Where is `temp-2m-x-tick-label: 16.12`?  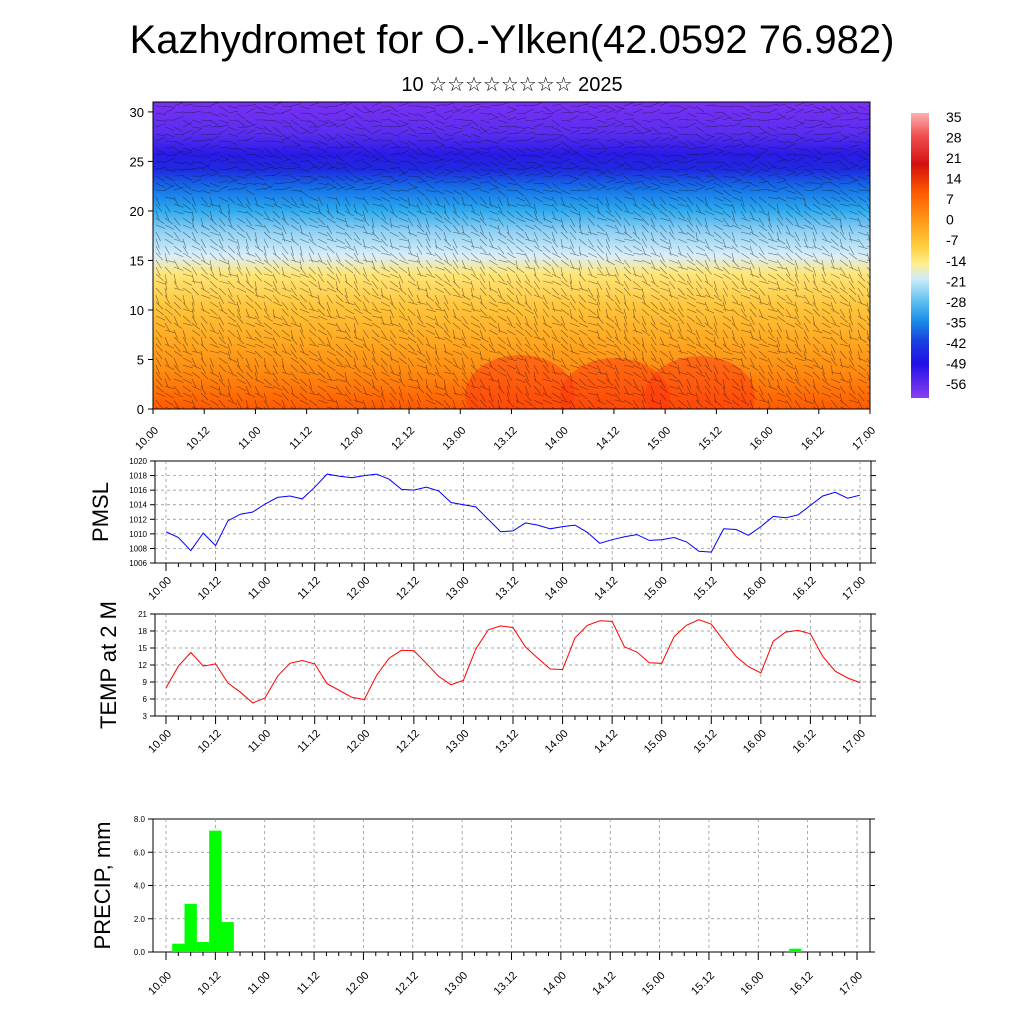
temp-2m-x-tick-label: 16.12 is located at coordinates (805, 742).